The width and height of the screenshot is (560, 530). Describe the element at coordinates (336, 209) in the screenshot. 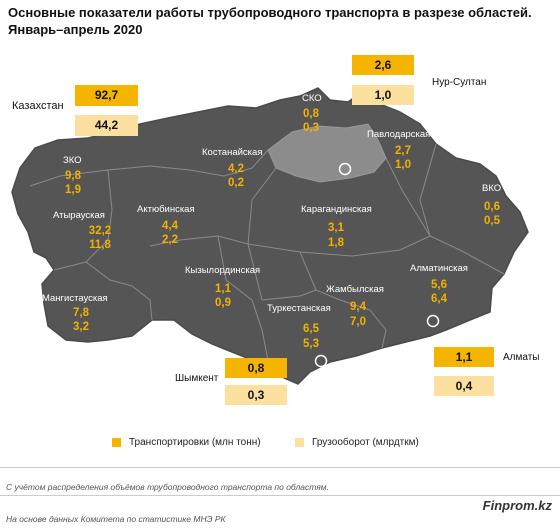

I see `region-karaganda-label: Карагандинская` at that location.